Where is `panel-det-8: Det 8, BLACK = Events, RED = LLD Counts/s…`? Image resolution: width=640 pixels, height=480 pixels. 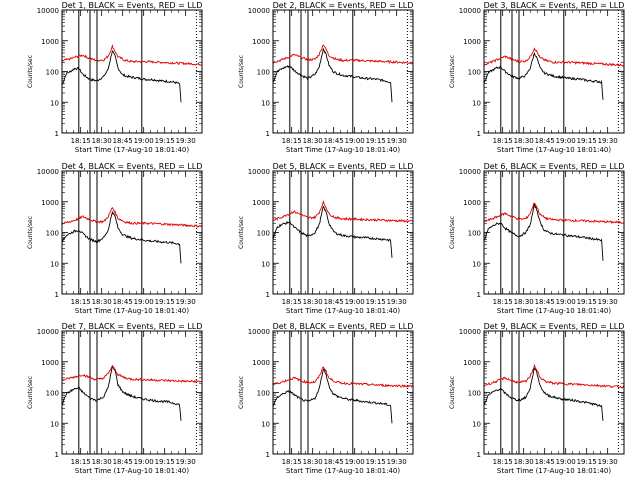
panel-det-8: Det 8, BLACK = Events, RED = LLD Counts/s… is located at coordinates (326, 398).